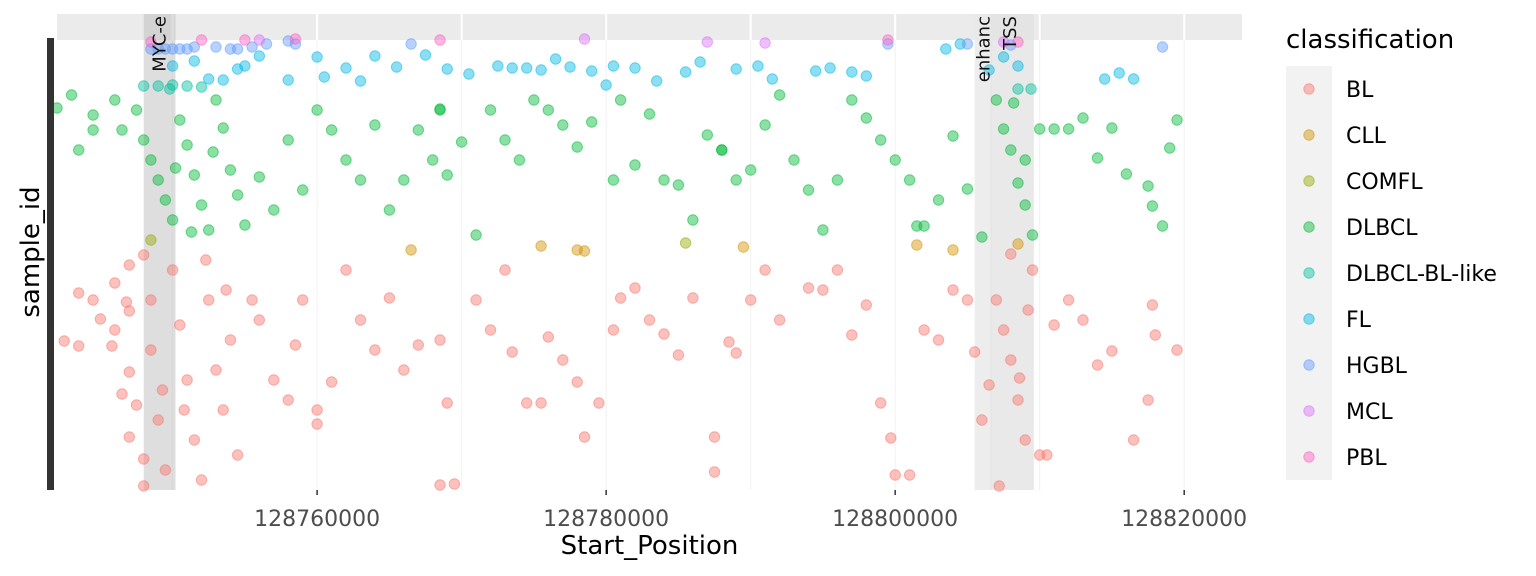  I want to click on plot-panel, so click(649, 27).